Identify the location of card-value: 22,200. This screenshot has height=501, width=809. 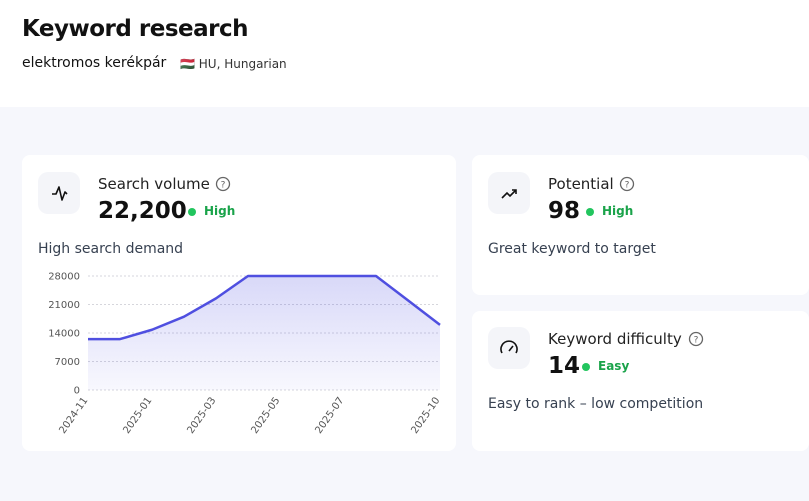
(142, 211).